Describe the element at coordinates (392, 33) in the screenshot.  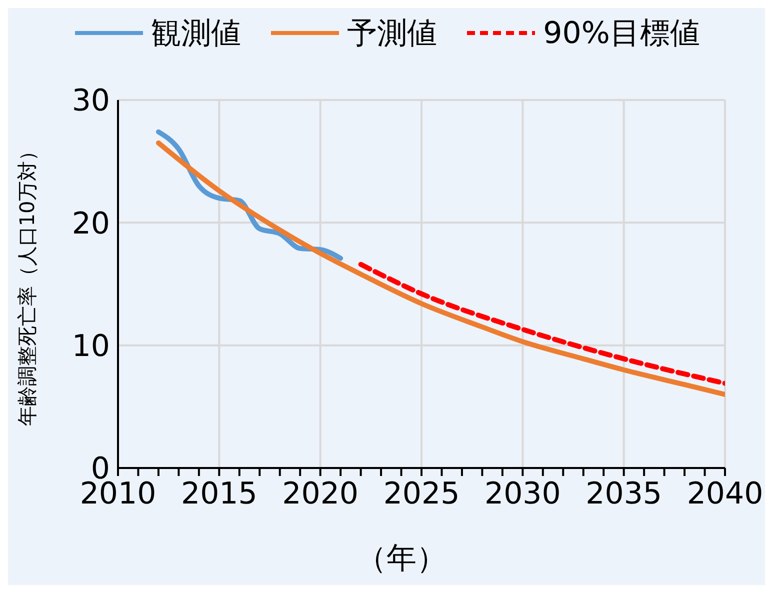
I see `legend-label: 予測値` at that location.